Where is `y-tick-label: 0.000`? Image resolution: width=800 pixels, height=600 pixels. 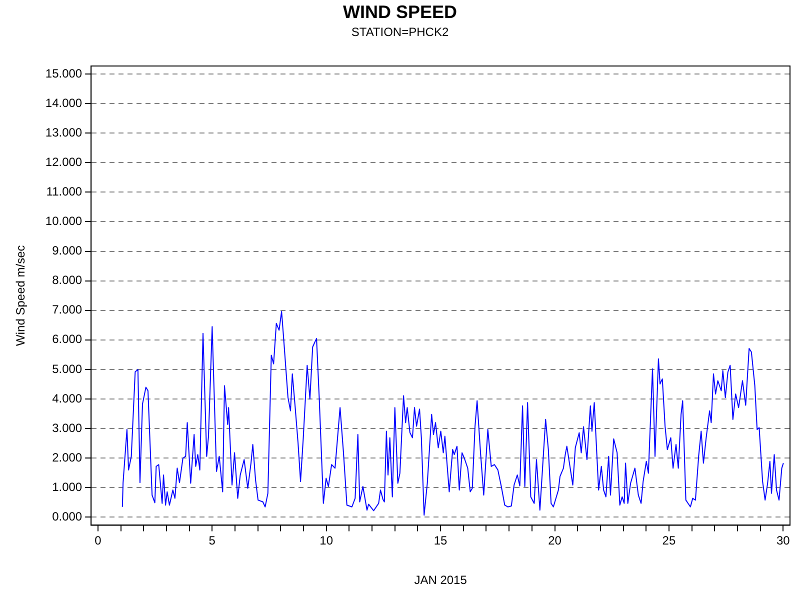
y-tick-label: 0.000 is located at coordinates (67, 517).